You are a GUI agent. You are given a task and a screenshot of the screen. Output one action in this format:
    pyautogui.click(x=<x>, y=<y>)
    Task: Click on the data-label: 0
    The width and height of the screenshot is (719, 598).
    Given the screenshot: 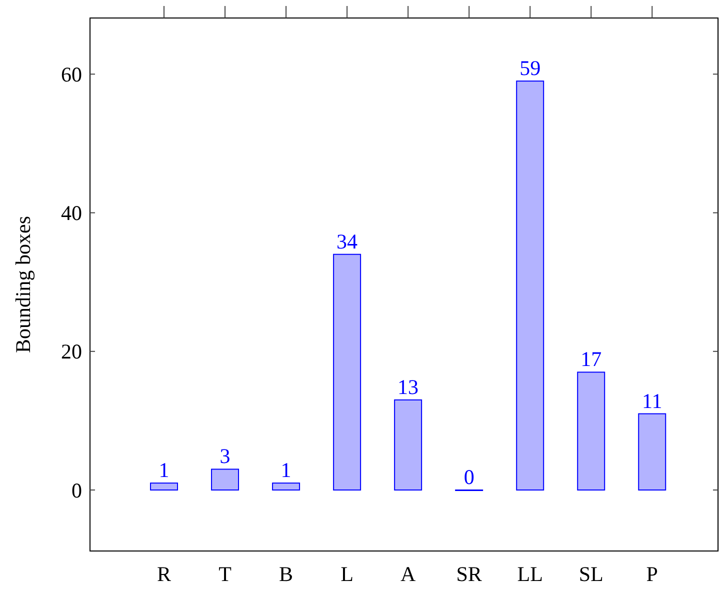 What is the action you would take?
    pyautogui.click(x=469, y=477)
    